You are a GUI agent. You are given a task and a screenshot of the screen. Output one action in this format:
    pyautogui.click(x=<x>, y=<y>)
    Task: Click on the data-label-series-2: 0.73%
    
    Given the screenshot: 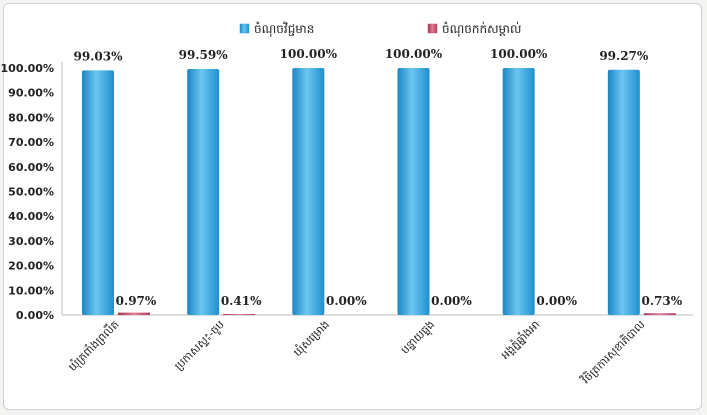 What is the action you would take?
    pyautogui.click(x=662, y=301)
    